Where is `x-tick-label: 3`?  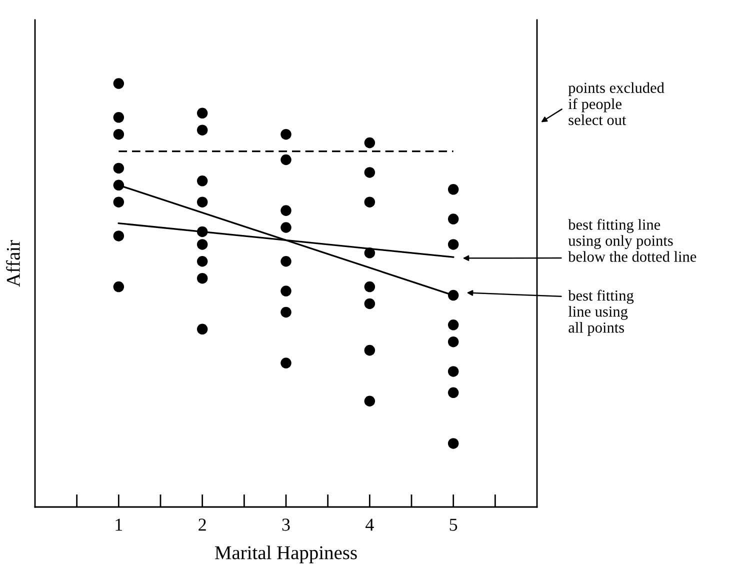 x-tick-label: 3 is located at coordinates (286, 524).